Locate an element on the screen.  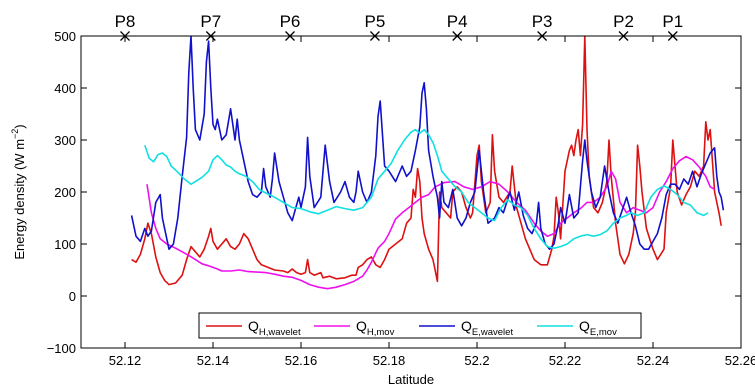
marker-x-p6 is located at coordinates (290, 36).